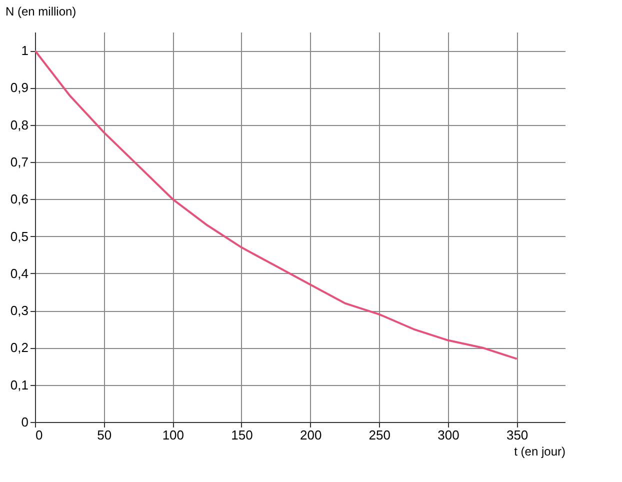 The width and height of the screenshot is (622, 482). Describe the element at coordinates (540, 451) in the screenshot. I see `x-axis-title: t (en jour)` at that location.